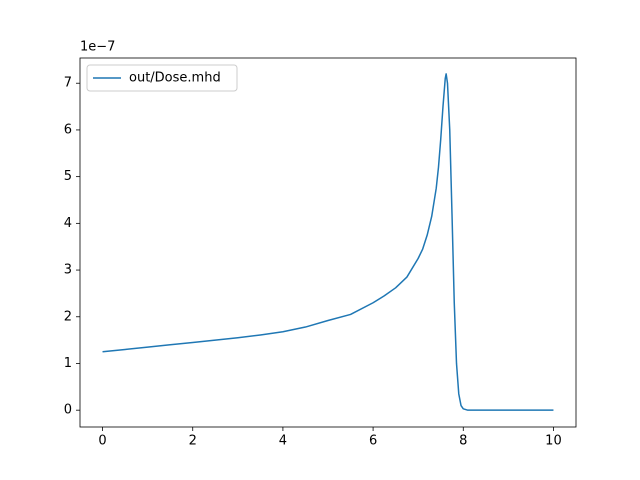 The height and width of the screenshot is (480, 640). What do you see at coordinates (68, 83) in the screenshot?
I see `y-tick-label: 7` at bounding box center [68, 83].